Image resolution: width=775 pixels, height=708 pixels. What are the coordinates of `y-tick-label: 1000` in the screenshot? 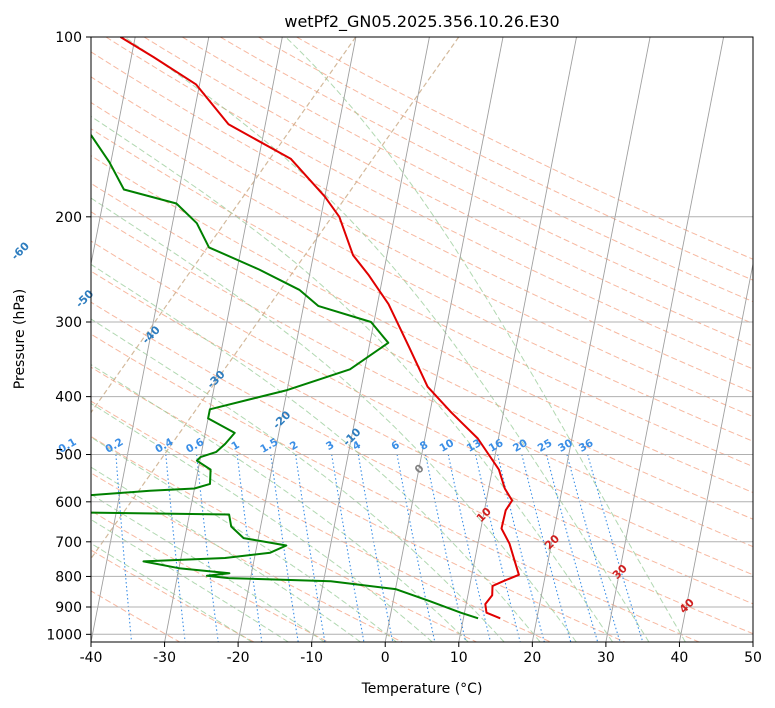 It's located at (64, 635).